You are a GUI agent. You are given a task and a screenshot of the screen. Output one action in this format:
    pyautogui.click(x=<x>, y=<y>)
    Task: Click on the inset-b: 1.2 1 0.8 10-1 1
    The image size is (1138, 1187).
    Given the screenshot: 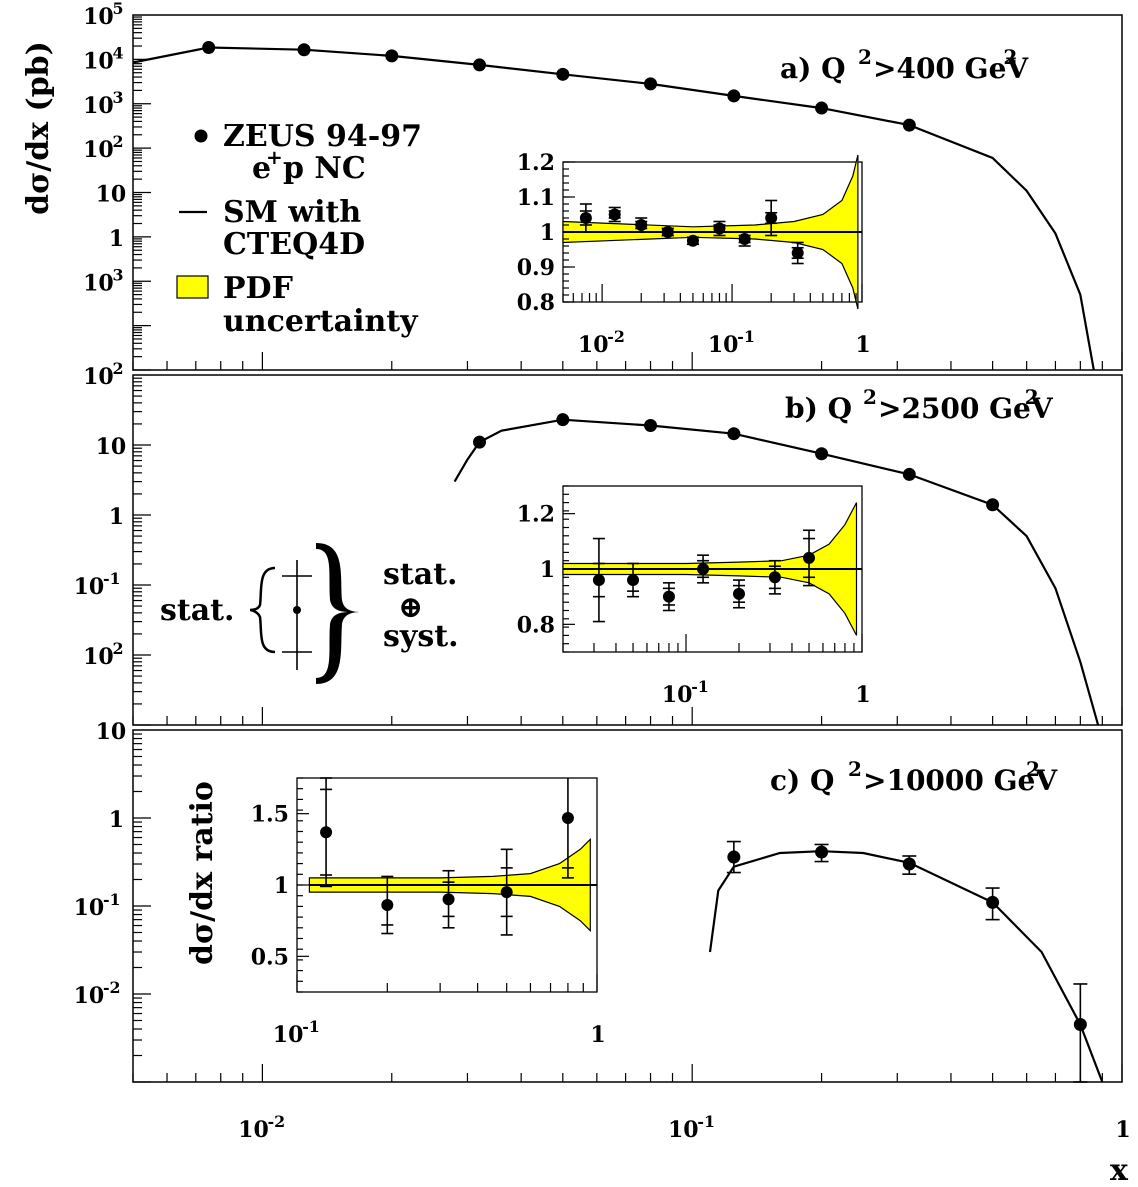 What is the action you would take?
    pyautogui.click(x=694, y=596)
    